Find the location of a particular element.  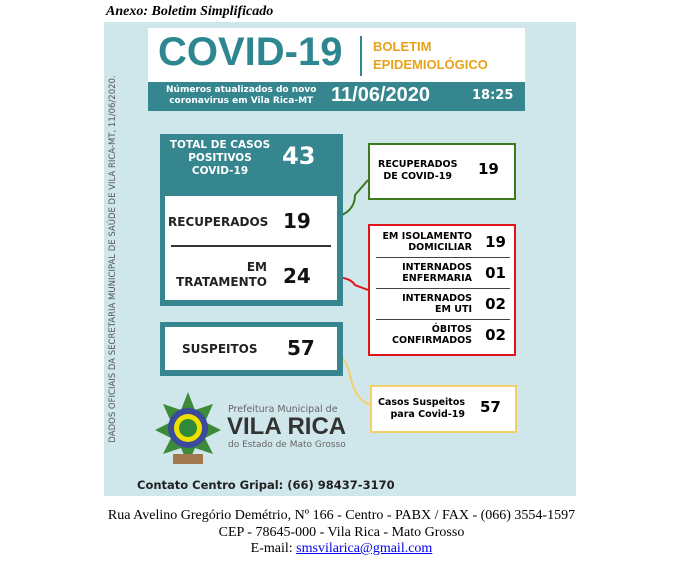

recovered-box-label: RECUPERADOS DE COVID-19 is located at coordinates (417, 171).